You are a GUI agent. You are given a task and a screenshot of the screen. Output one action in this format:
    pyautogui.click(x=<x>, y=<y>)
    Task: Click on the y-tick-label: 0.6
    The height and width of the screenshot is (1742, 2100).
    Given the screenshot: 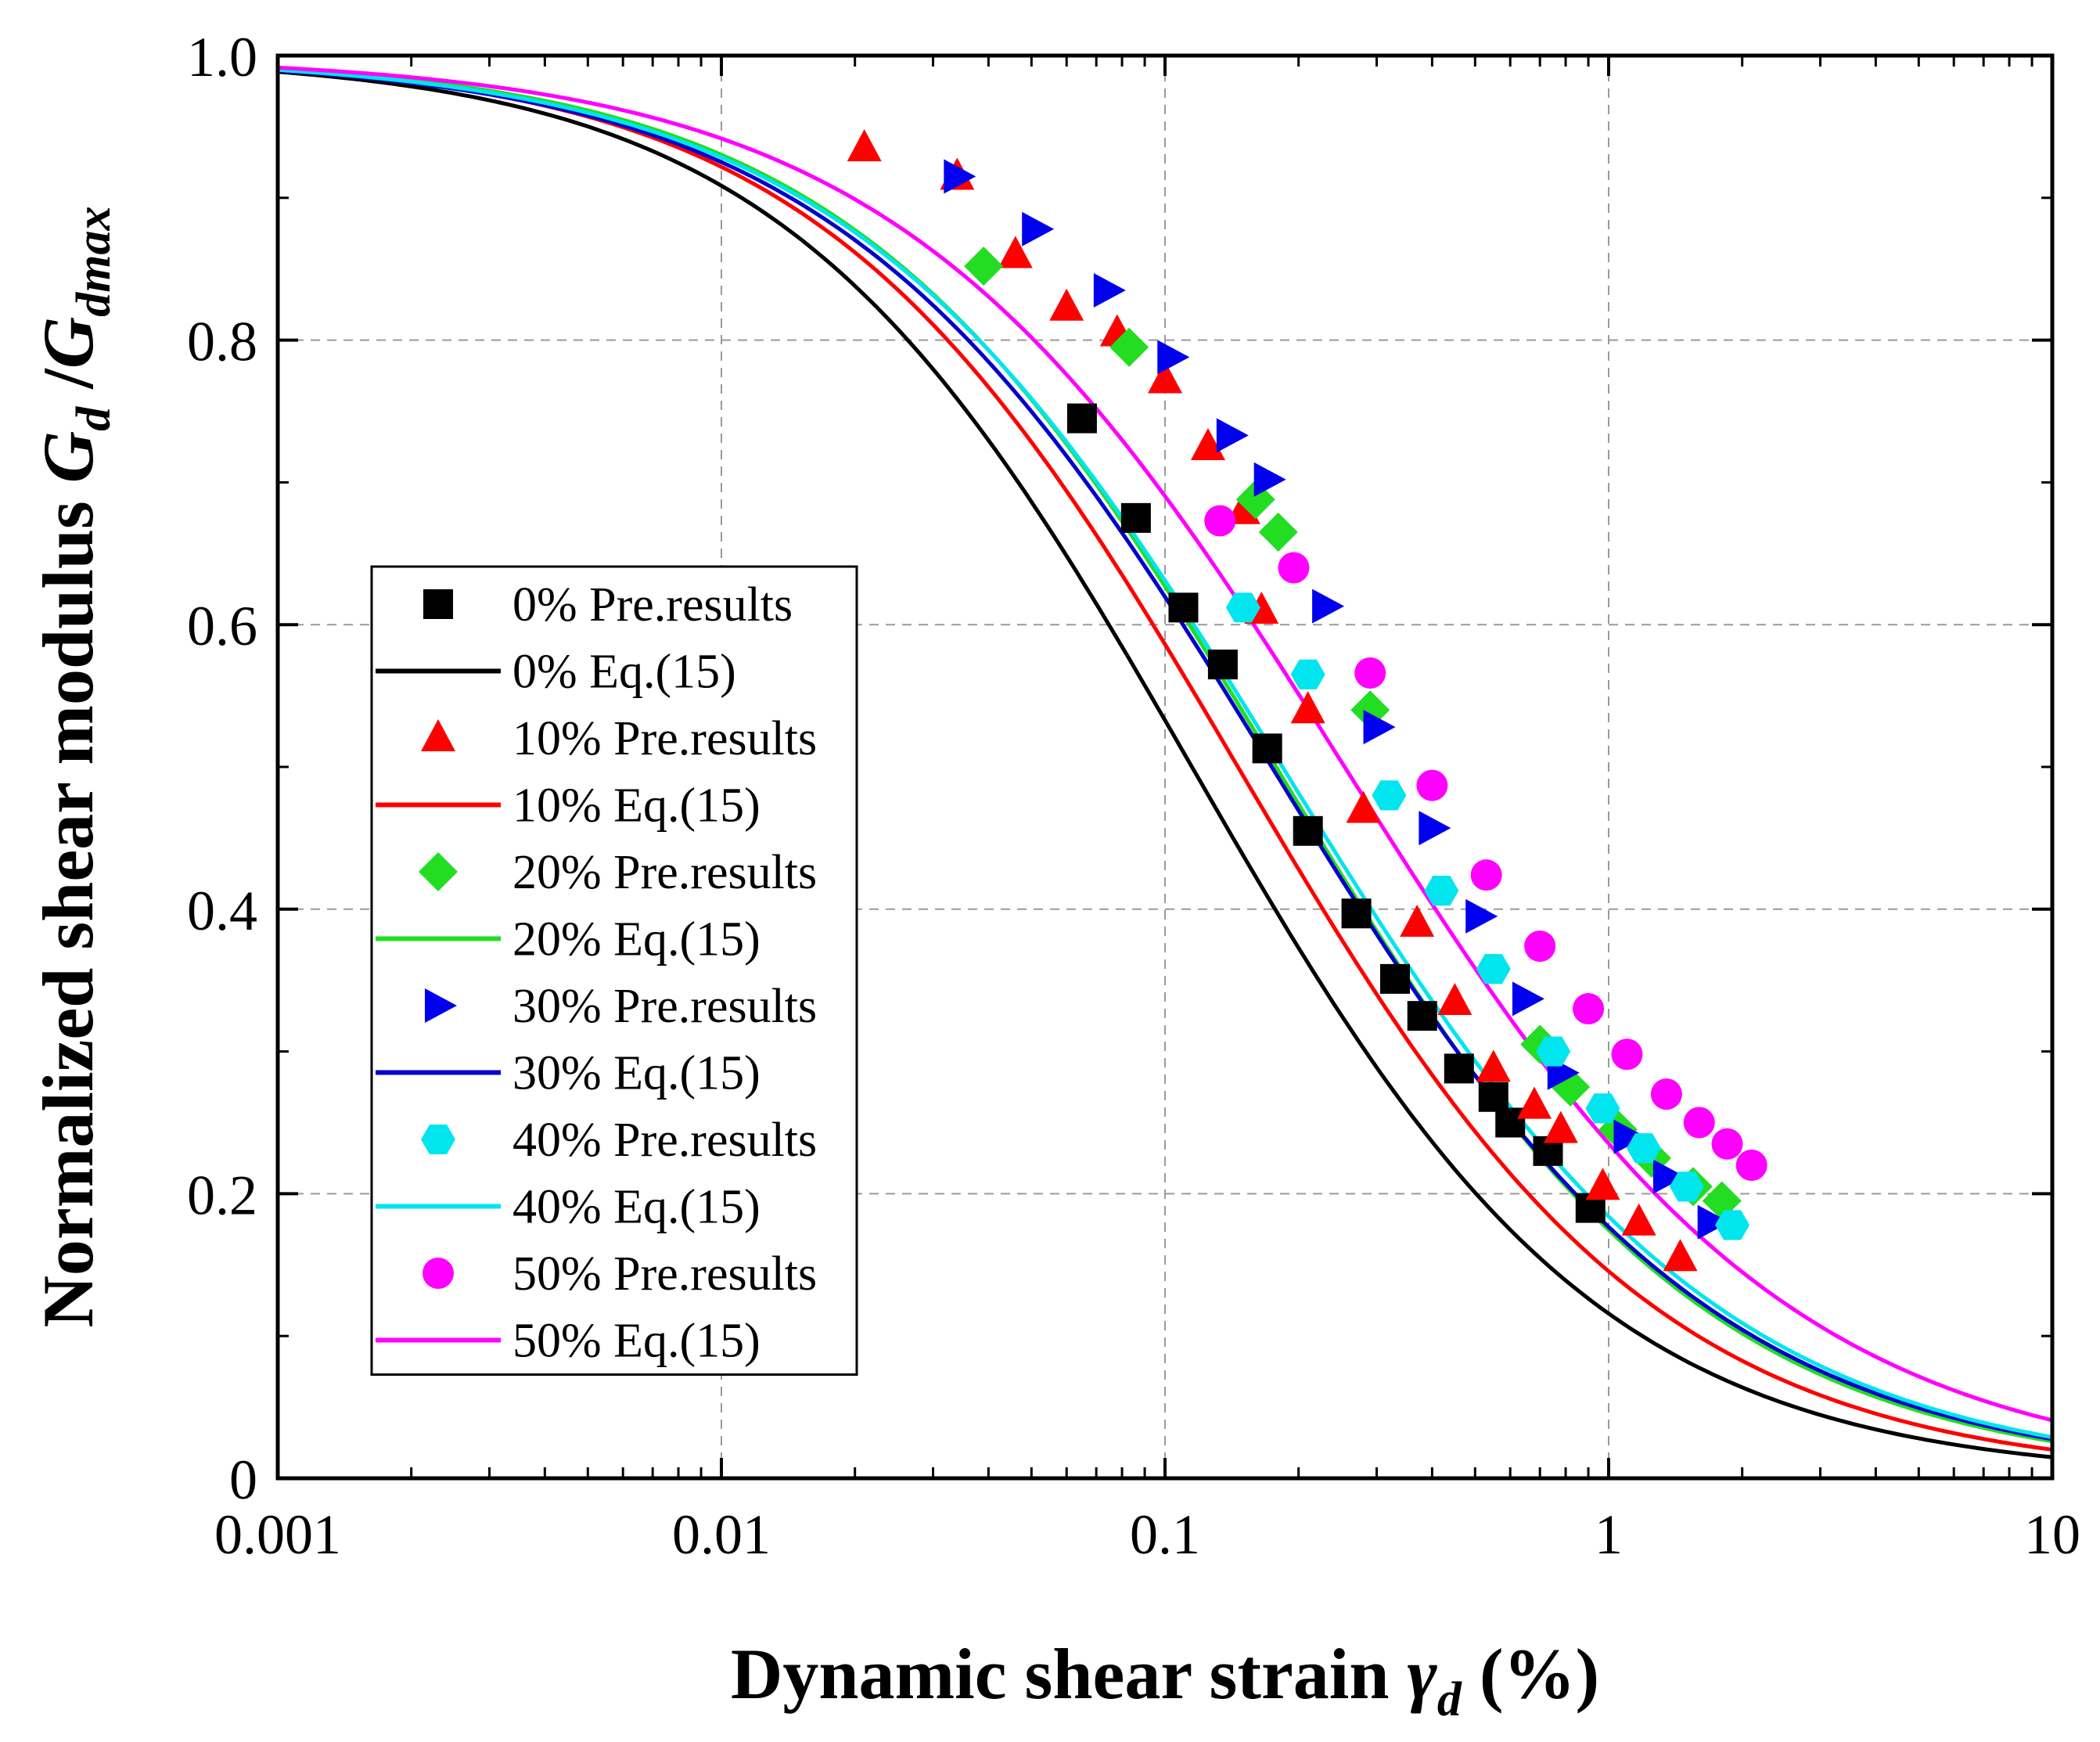 What is the action you would take?
    pyautogui.click(x=222, y=626)
    